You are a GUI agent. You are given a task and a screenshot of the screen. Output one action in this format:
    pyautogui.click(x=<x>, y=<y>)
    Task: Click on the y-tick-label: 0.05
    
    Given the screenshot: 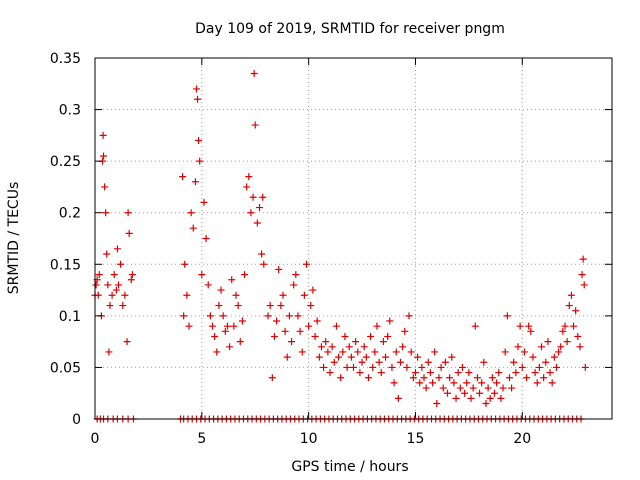 What is the action you would take?
    pyautogui.click(x=65, y=368)
    